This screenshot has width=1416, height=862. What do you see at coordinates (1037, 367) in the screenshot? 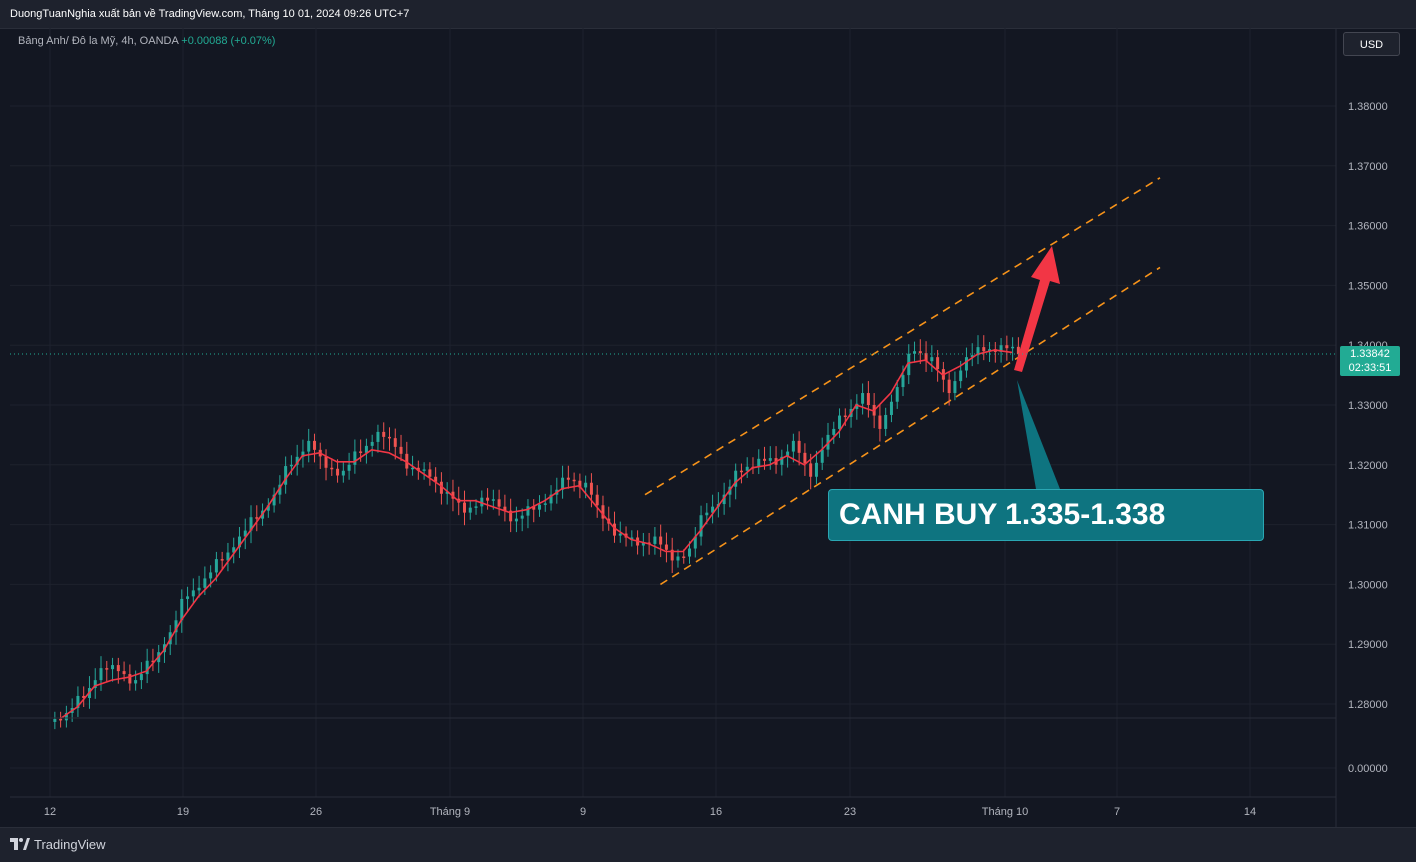
I see `arrows` at bounding box center [1037, 367].